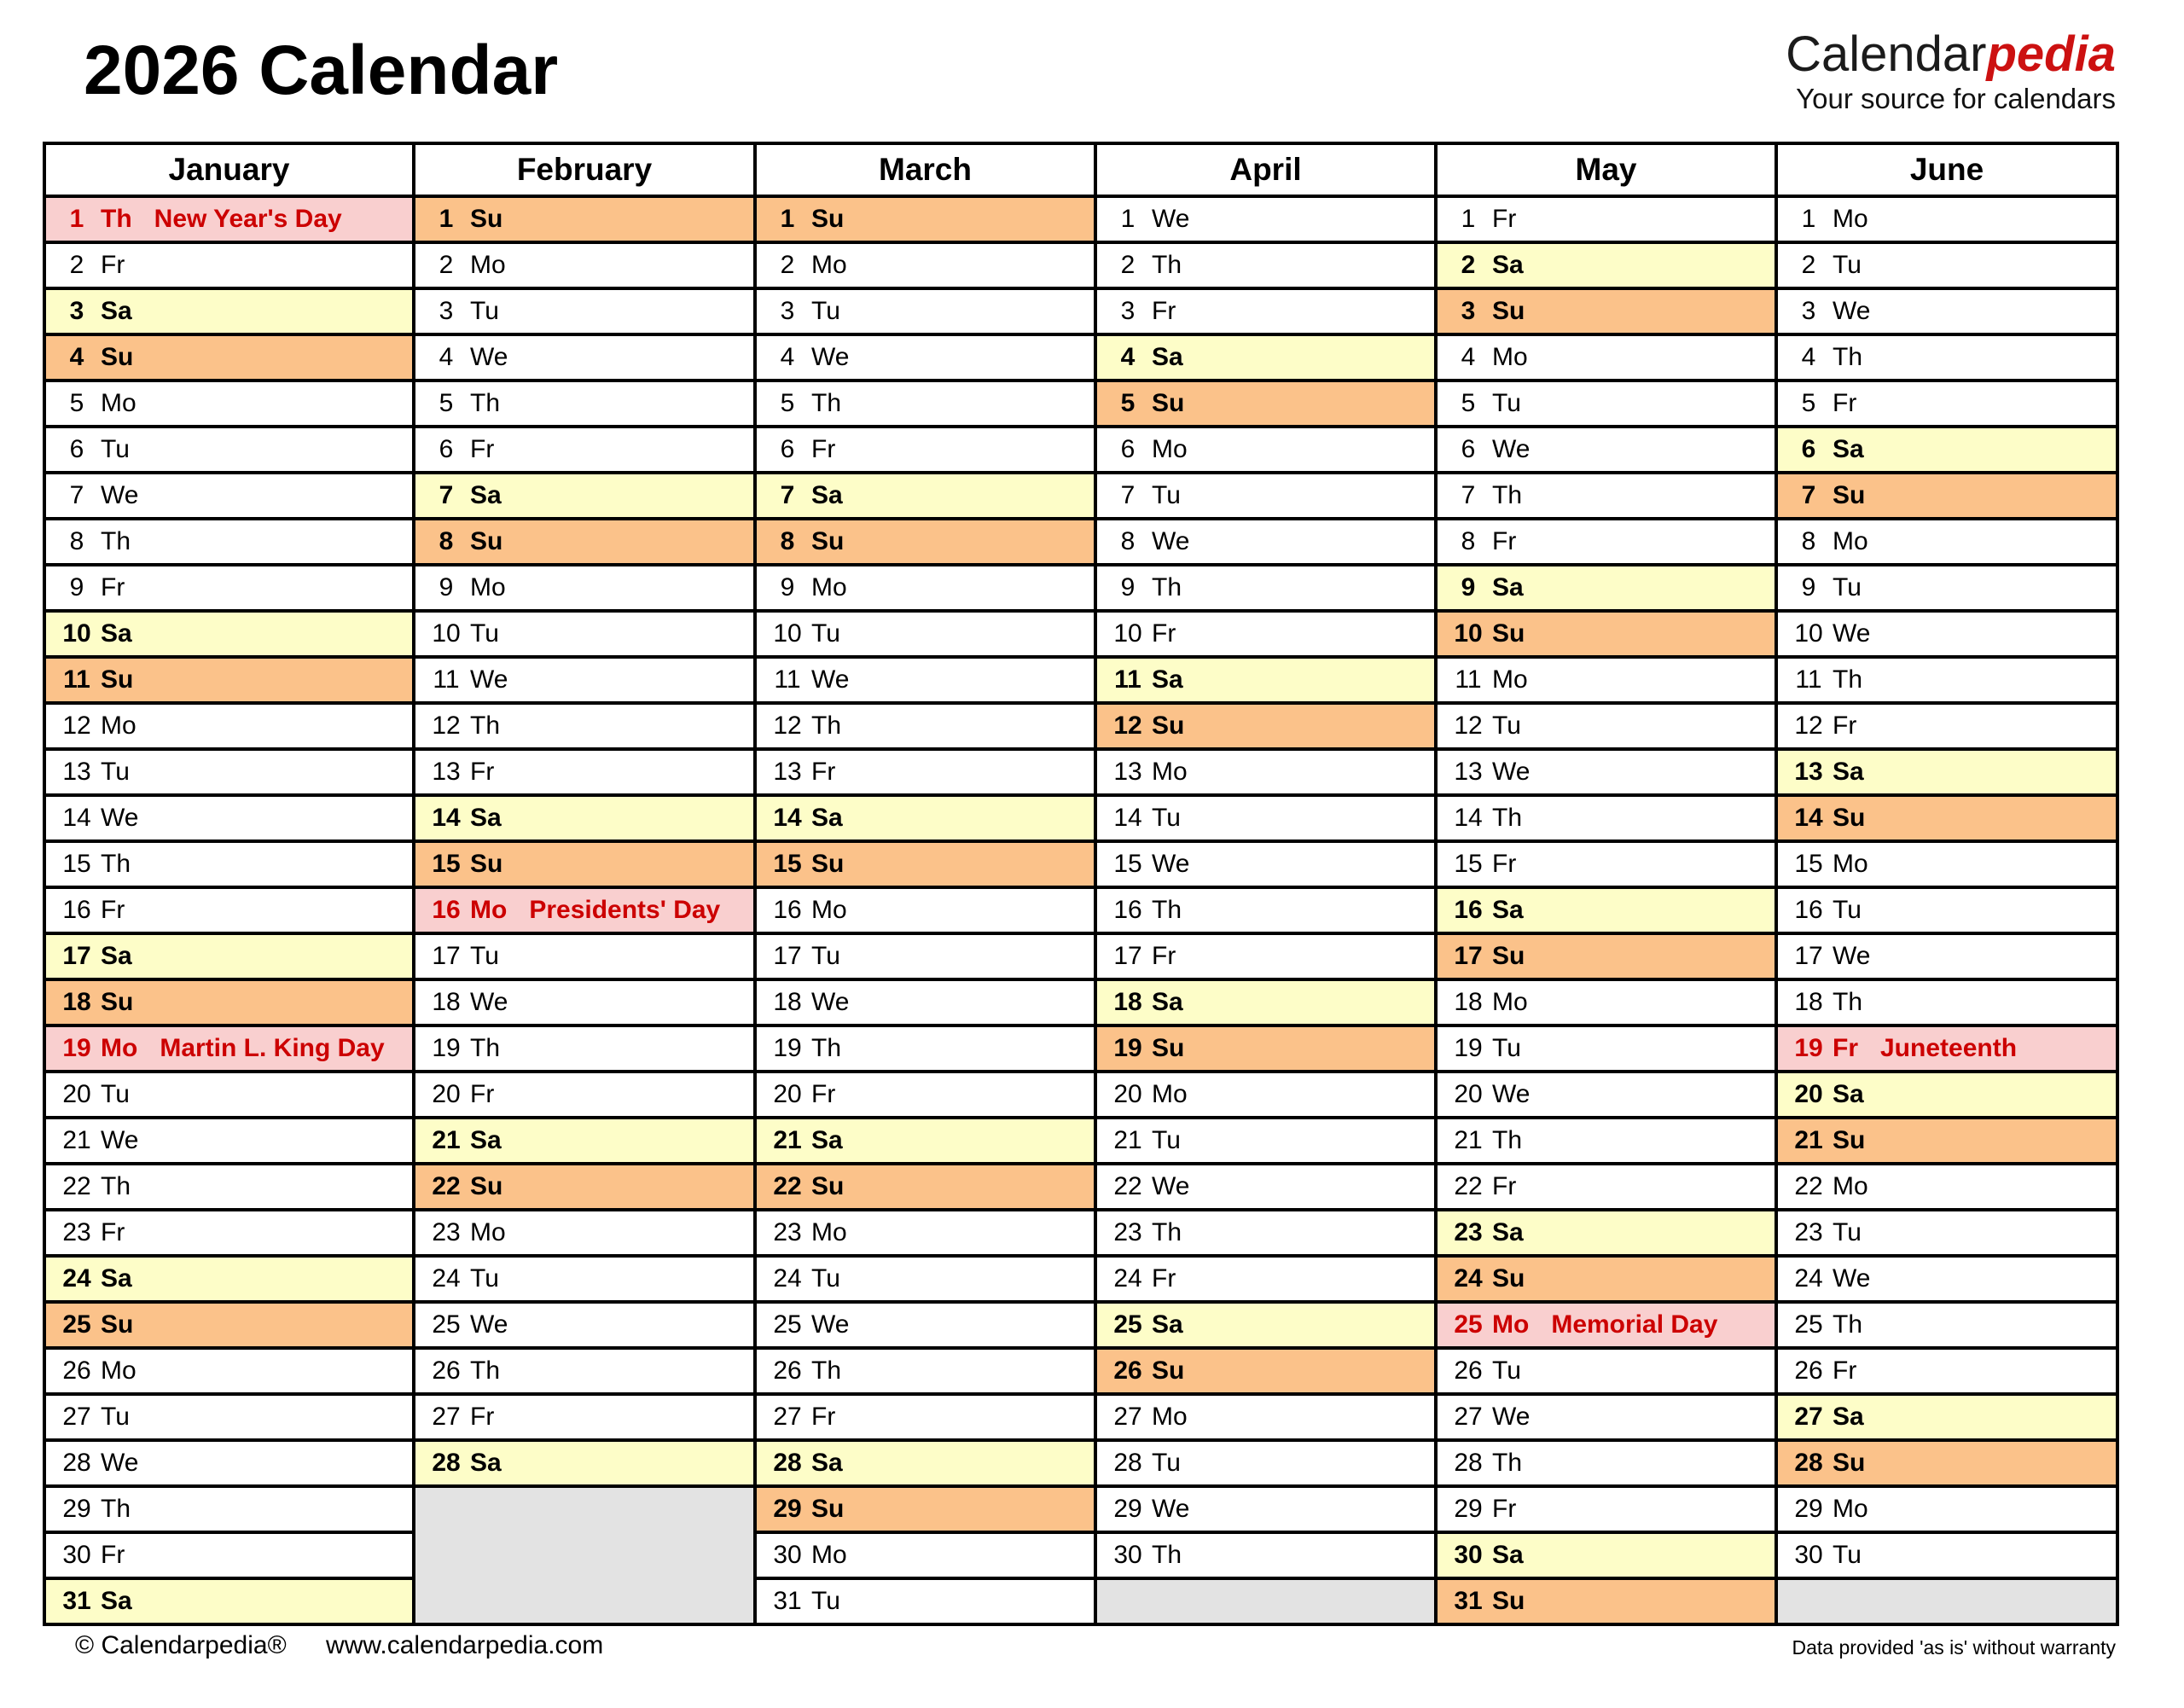 The width and height of the screenshot is (2184, 1708). I want to click on day-cell: 1 Th New Year's Day, so click(229, 219).